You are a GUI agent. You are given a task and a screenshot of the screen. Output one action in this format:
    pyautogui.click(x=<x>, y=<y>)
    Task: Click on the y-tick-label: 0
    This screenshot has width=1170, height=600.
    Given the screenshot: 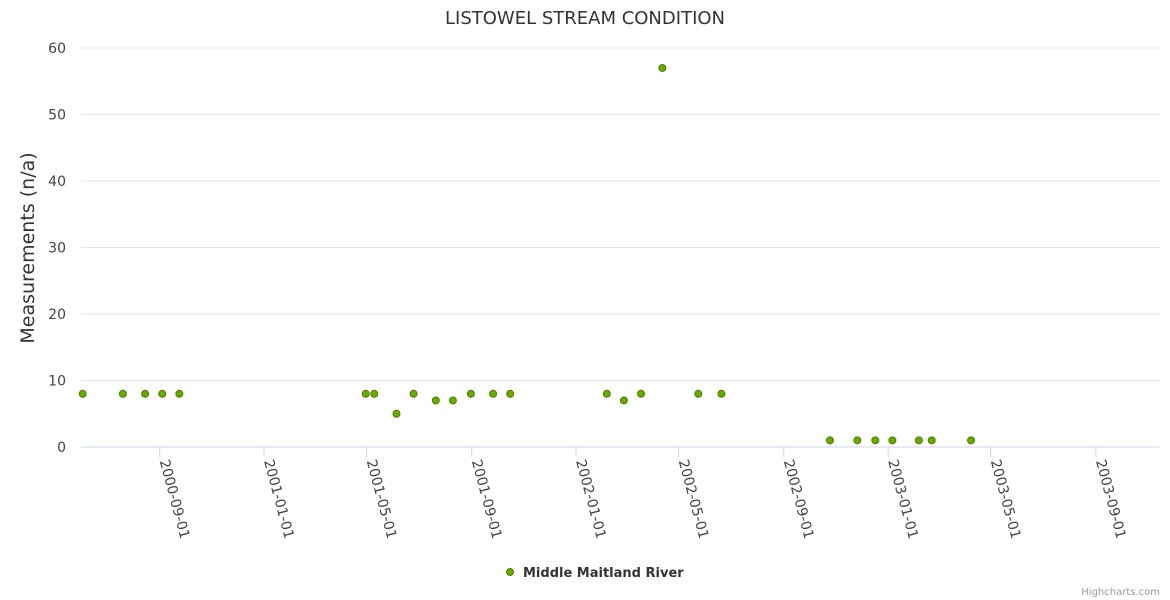 What is the action you would take?
    pyautogui.click(x=61, y=448)
    